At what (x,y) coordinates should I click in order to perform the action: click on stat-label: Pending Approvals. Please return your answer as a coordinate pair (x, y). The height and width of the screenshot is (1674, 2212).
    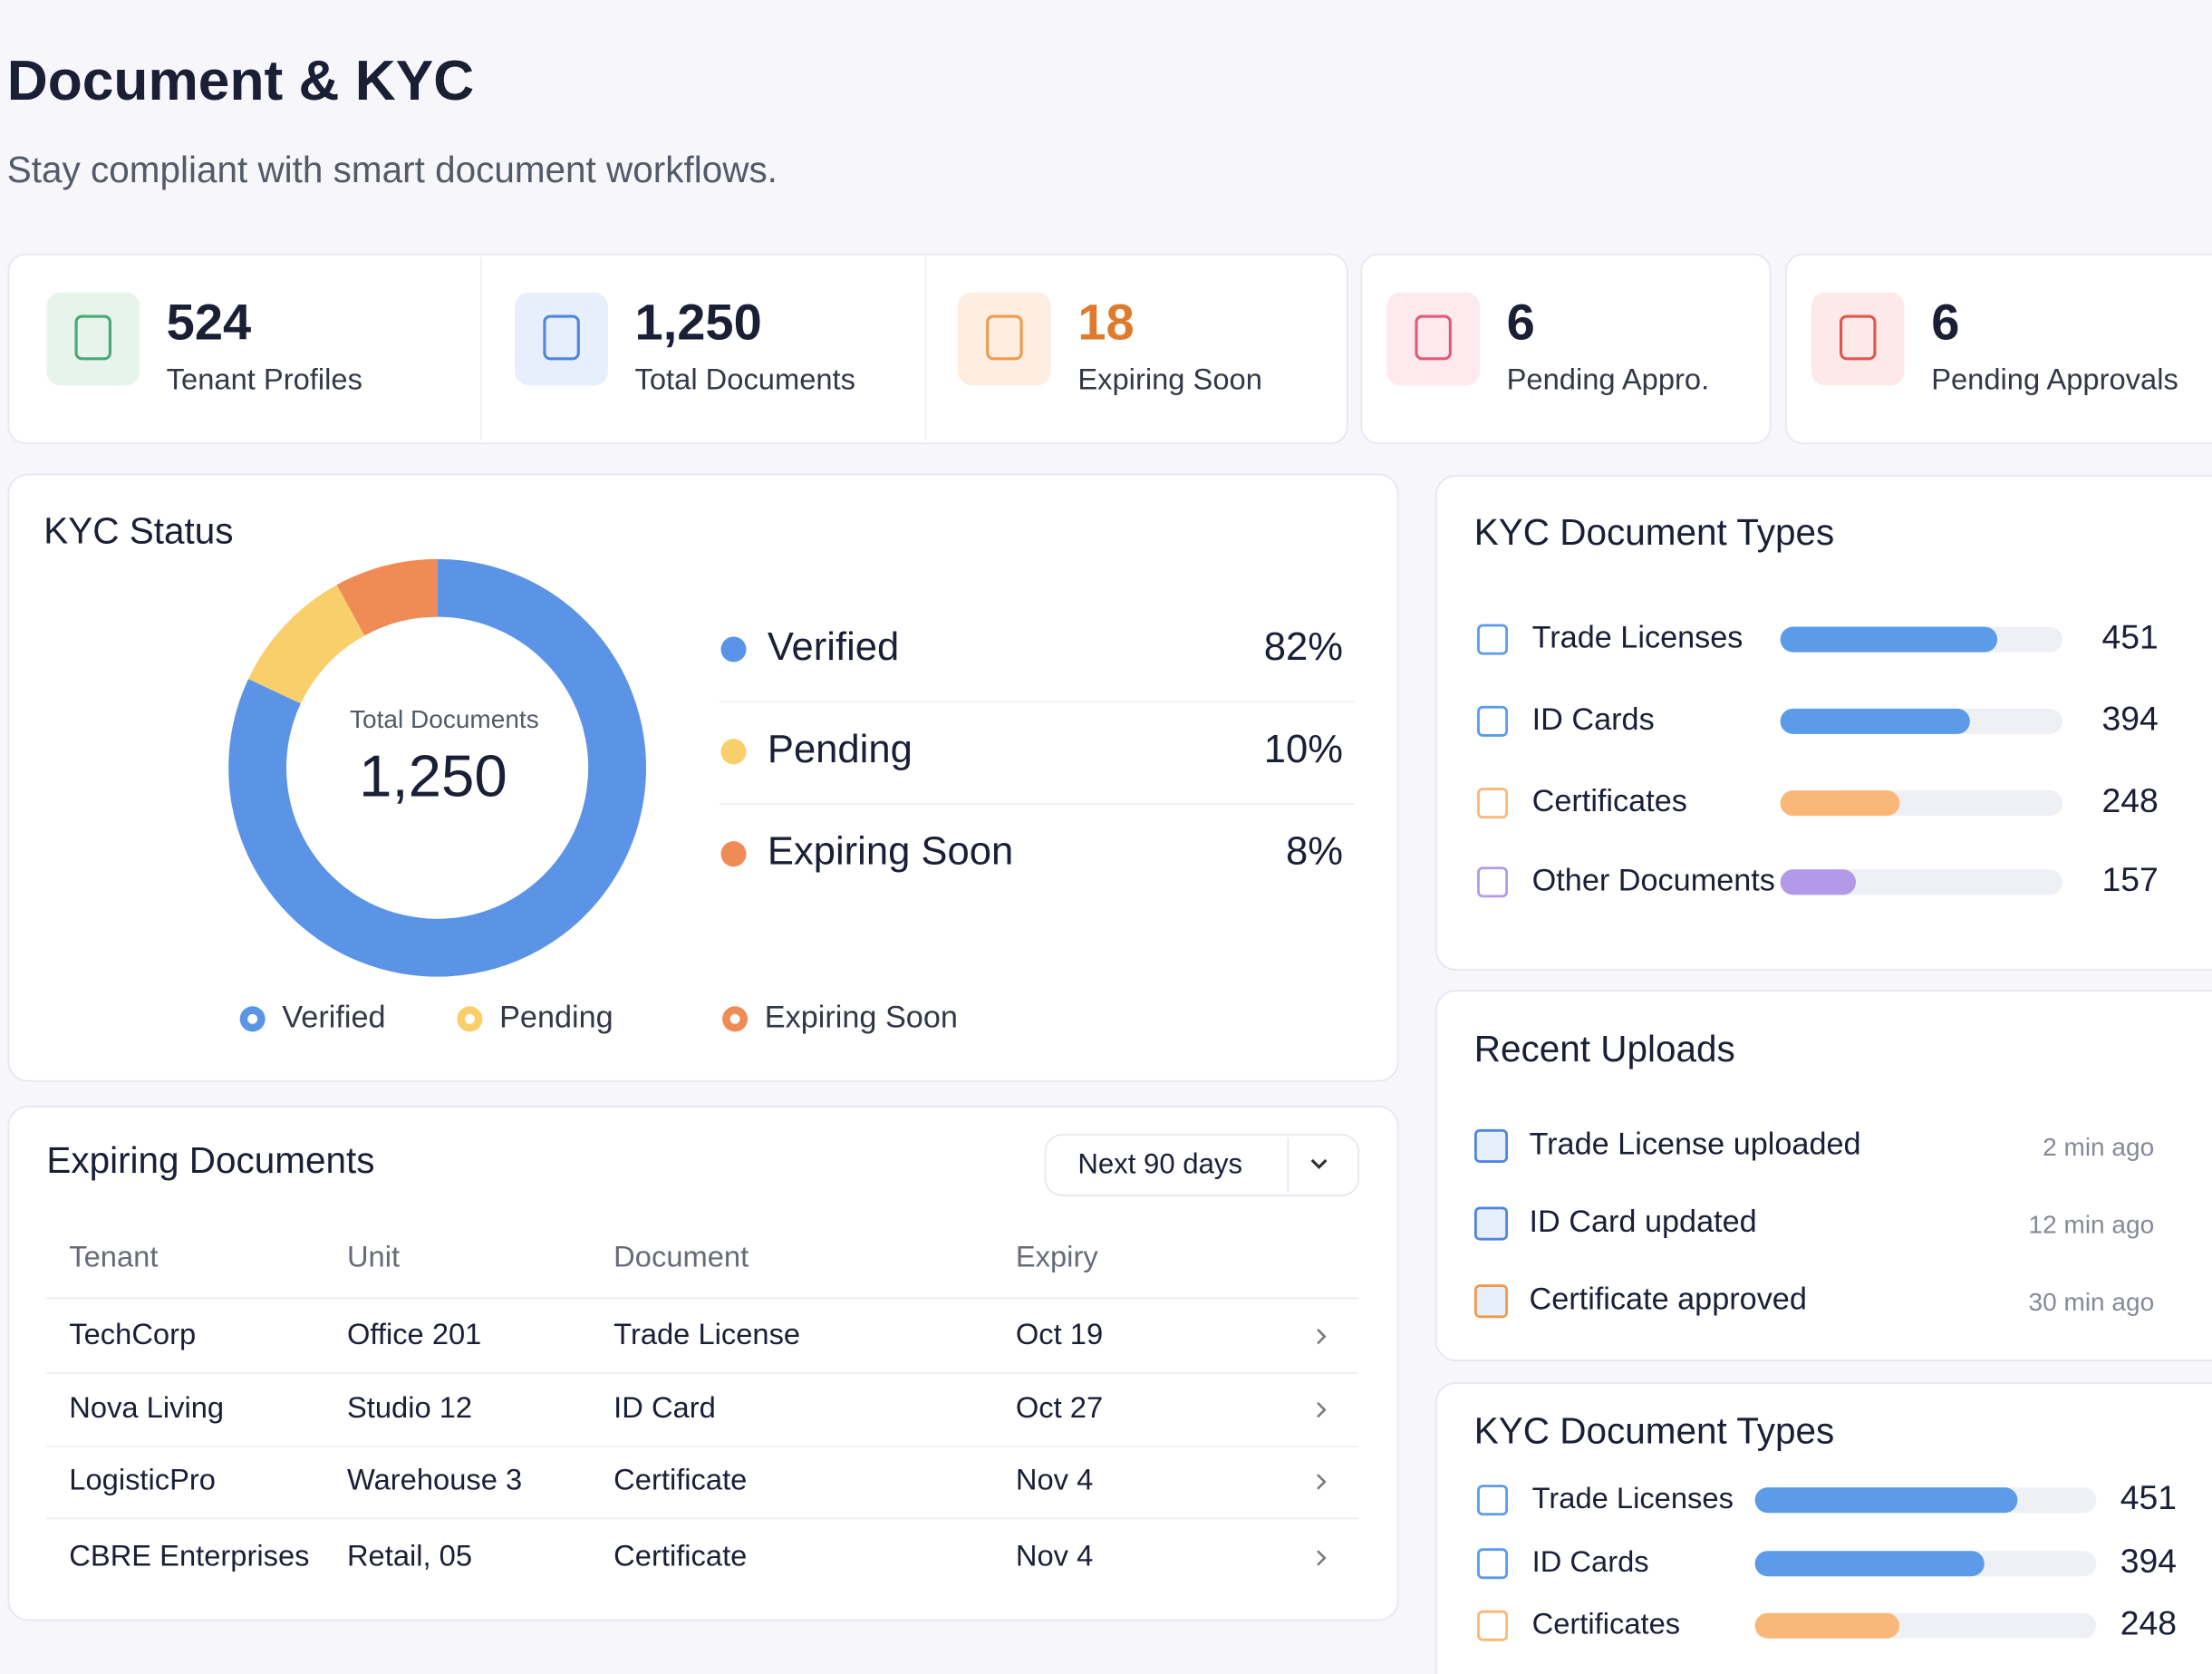
    Looking at the image, I should click on (2054, 378).